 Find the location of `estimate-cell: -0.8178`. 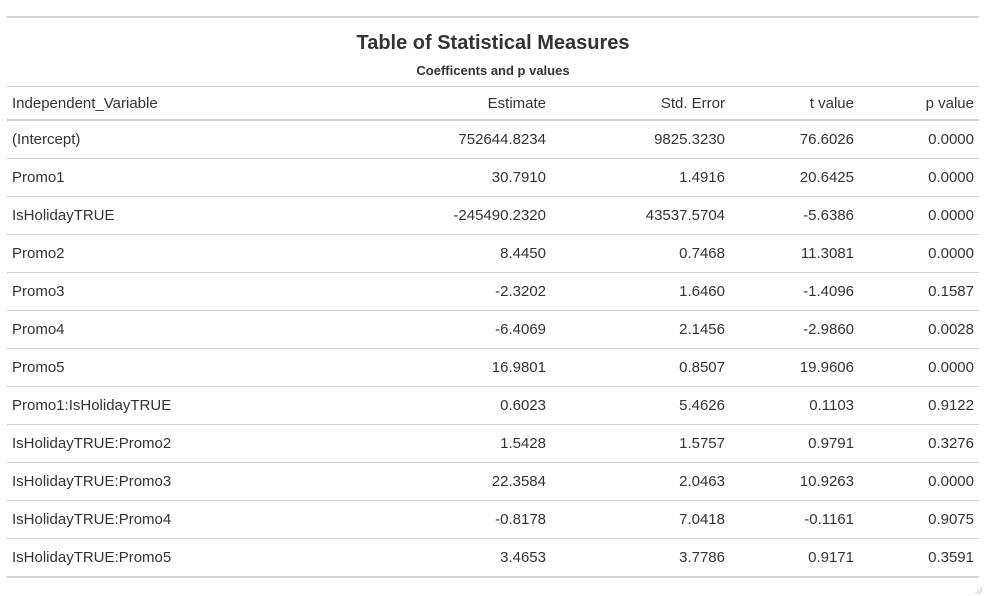

estimate-cell: -0.8178 is located at coordinates (449, 519).